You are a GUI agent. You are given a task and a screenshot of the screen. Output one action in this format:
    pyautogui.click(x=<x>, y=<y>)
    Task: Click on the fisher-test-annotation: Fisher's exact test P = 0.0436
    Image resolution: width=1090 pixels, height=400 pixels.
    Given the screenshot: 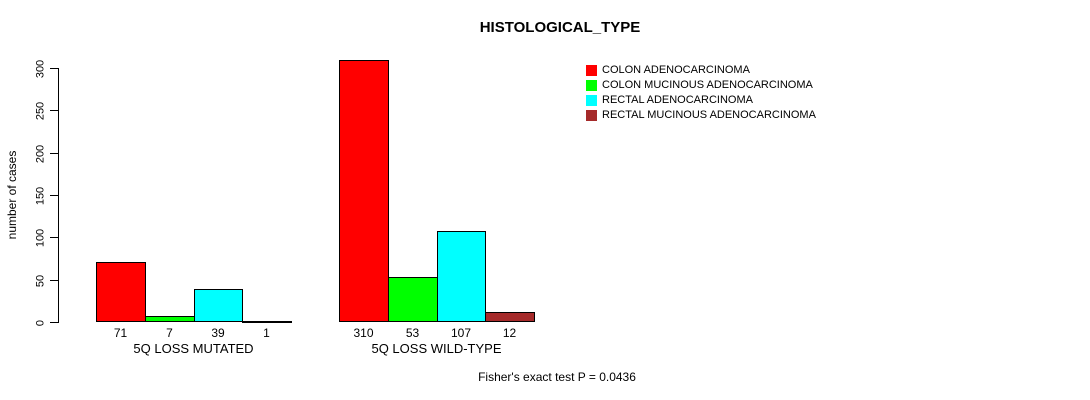 What is the action you would take?
    pyautogui.click(x=557, y=377)
    